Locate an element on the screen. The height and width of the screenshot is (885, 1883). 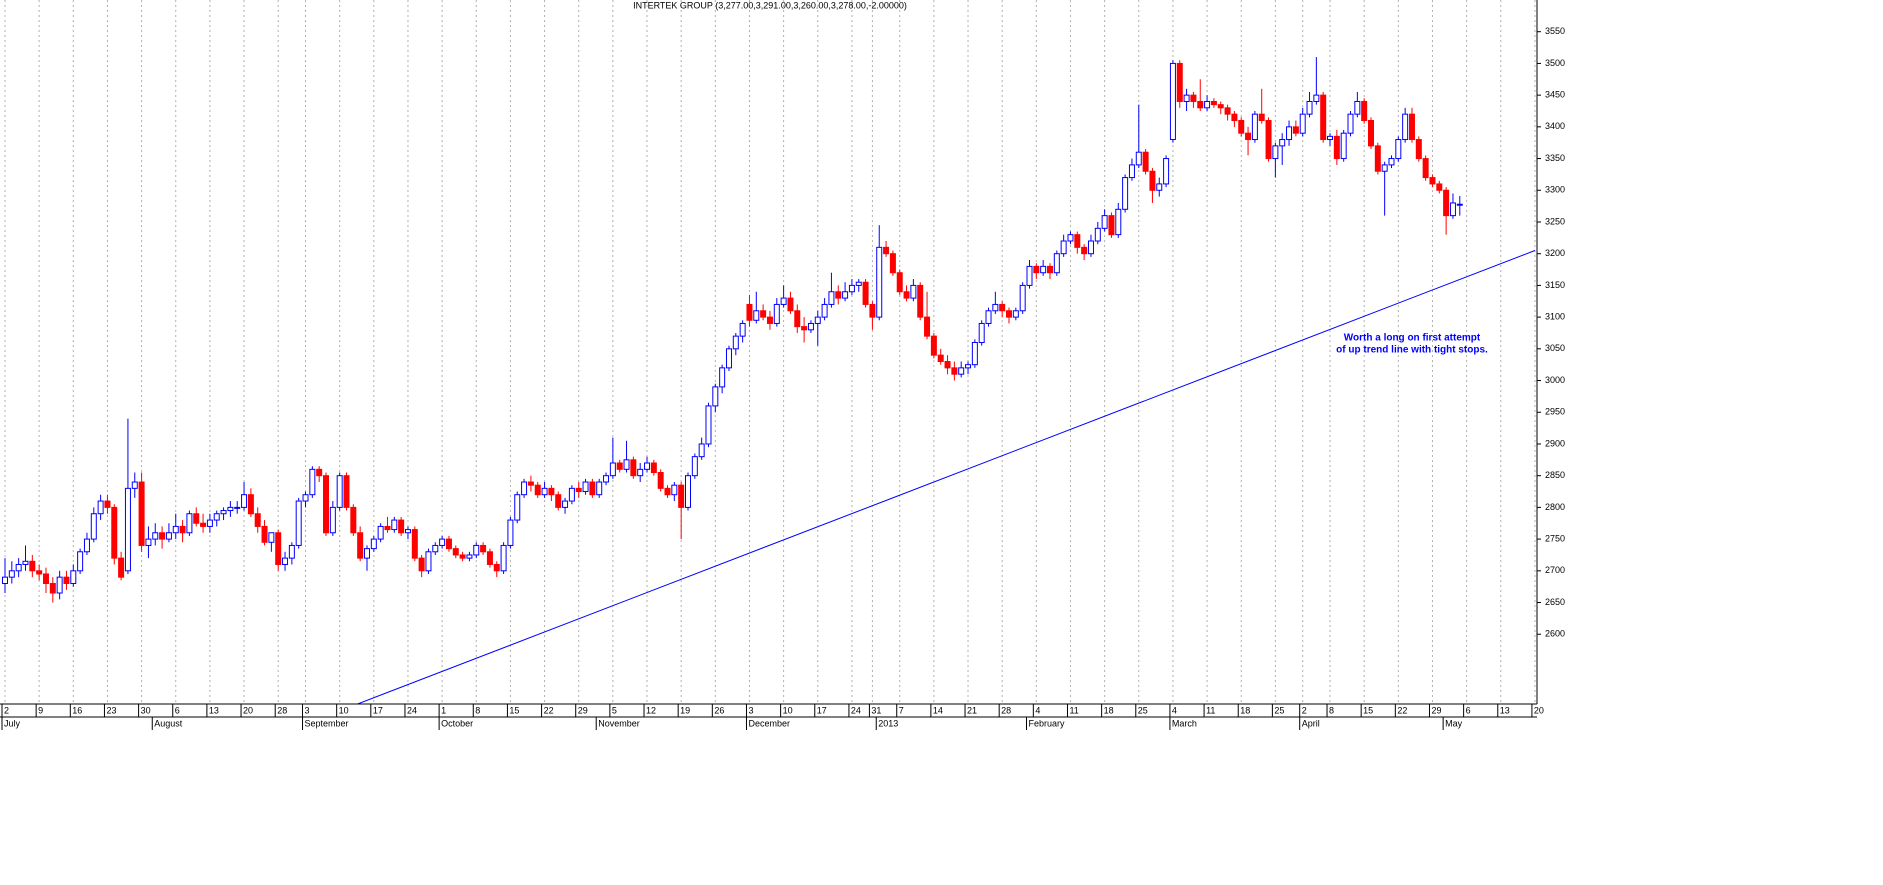
y-tick-label: 3150 is located at coordinates (1555, 285).